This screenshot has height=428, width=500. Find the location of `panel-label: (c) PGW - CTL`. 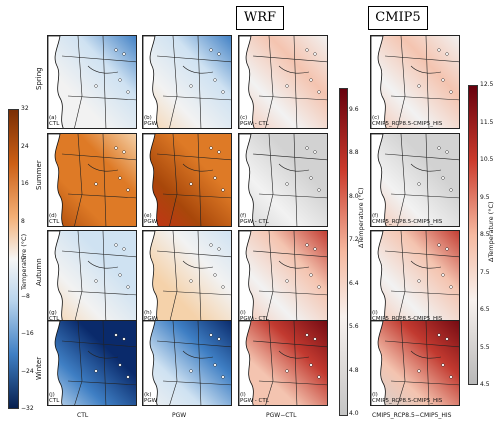

panel-label: (c) PGW - CTL is located at coordinates (254, 121).